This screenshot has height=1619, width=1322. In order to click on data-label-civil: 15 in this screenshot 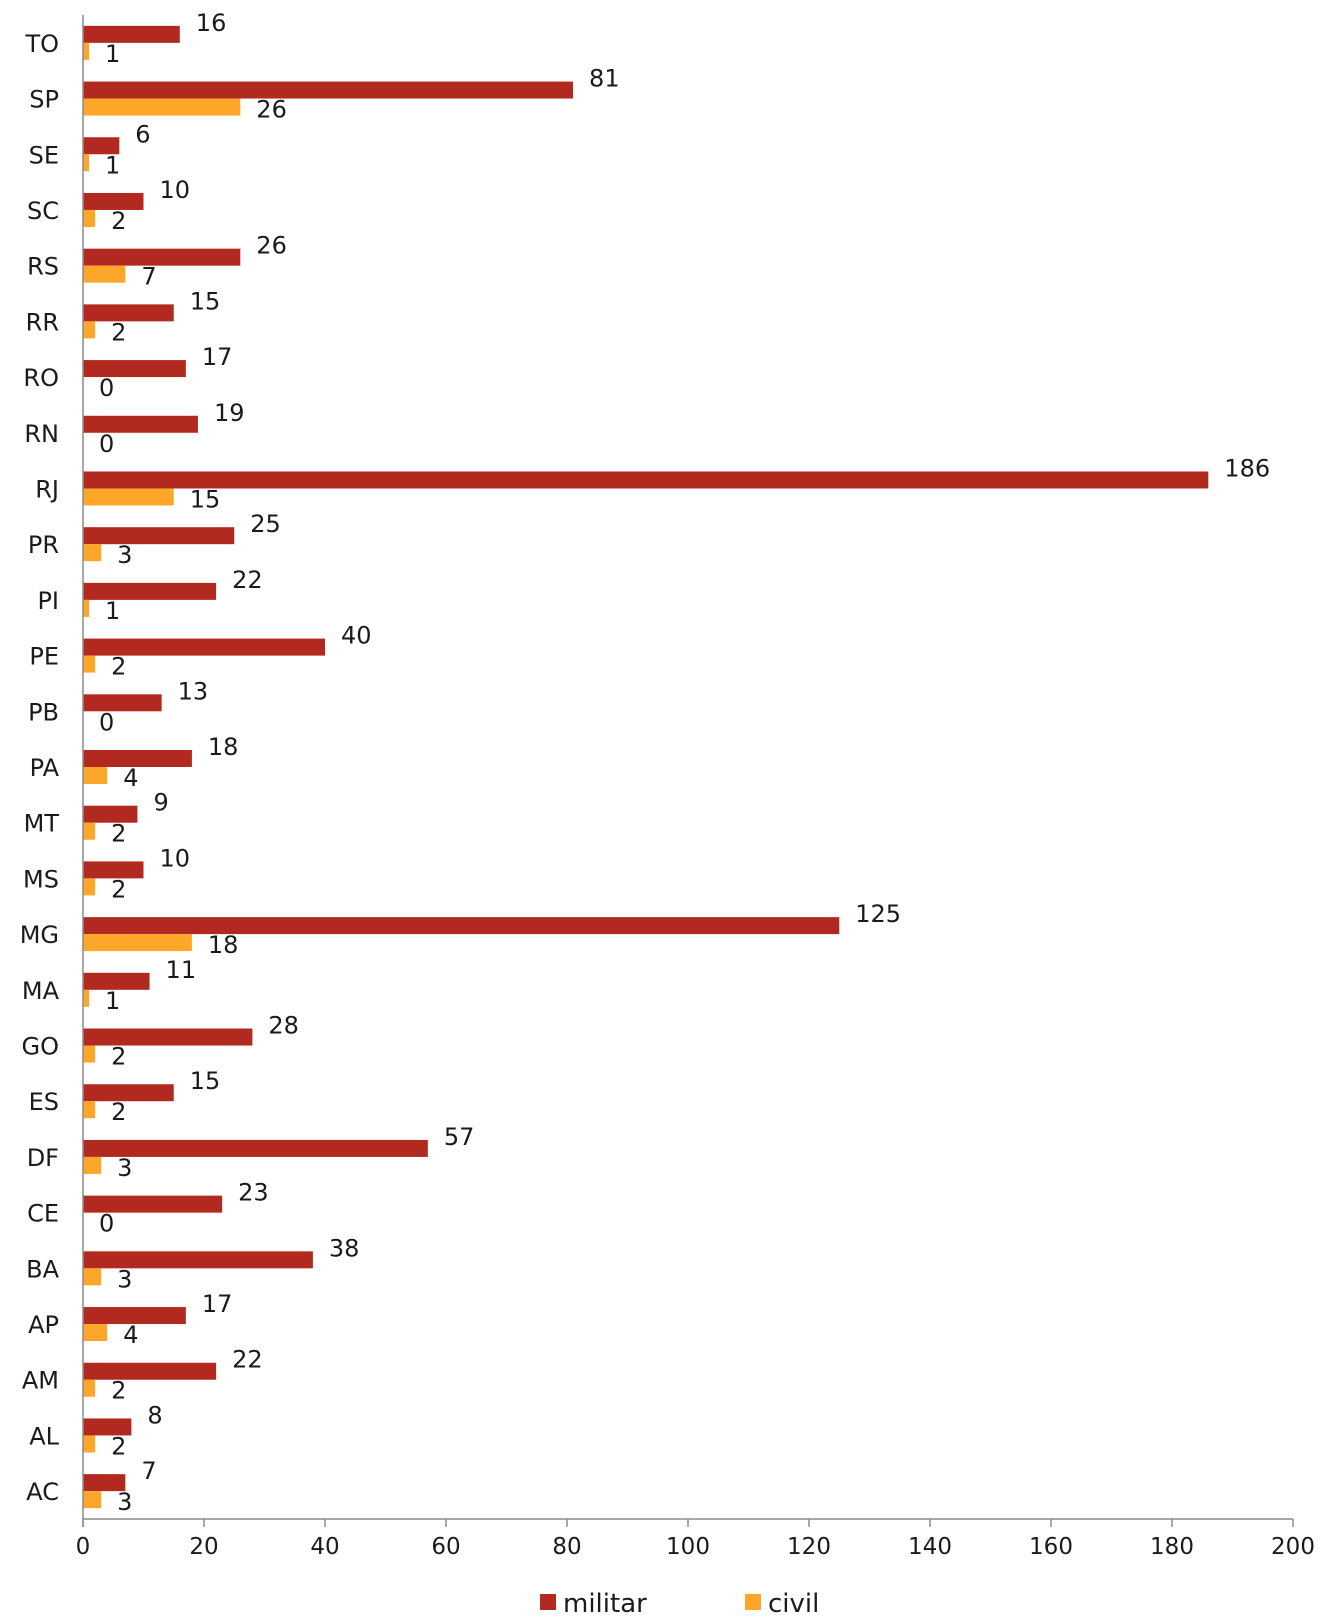, I will do `click(205, 499)`.